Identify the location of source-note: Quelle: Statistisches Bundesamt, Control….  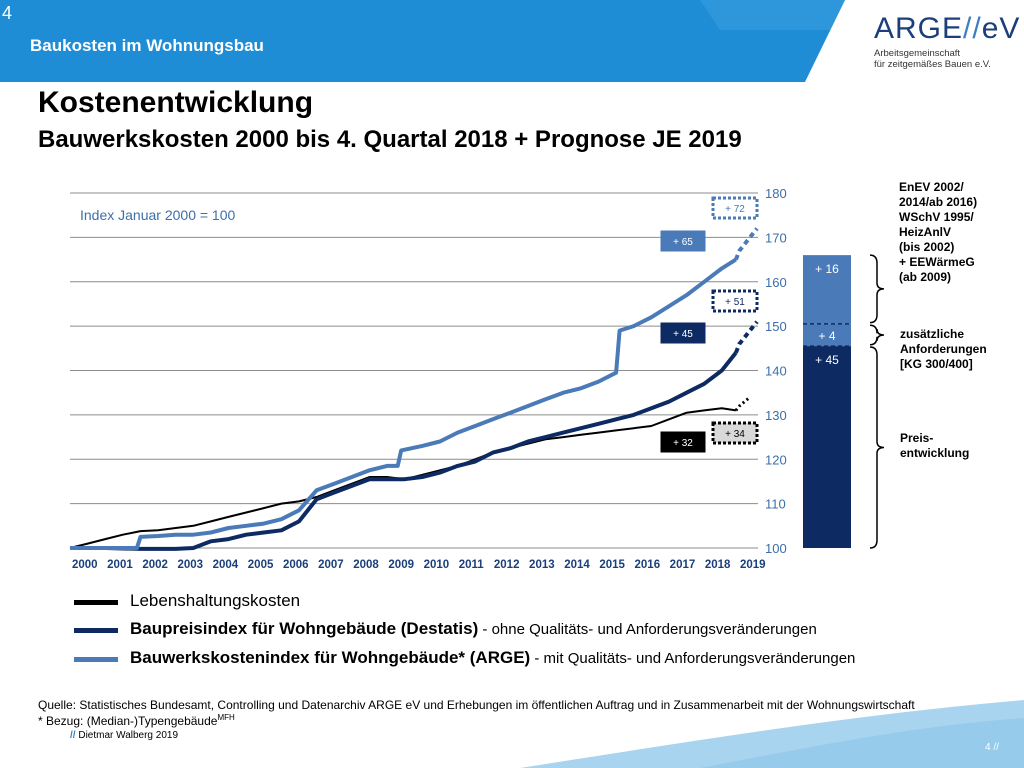
(476, 705).